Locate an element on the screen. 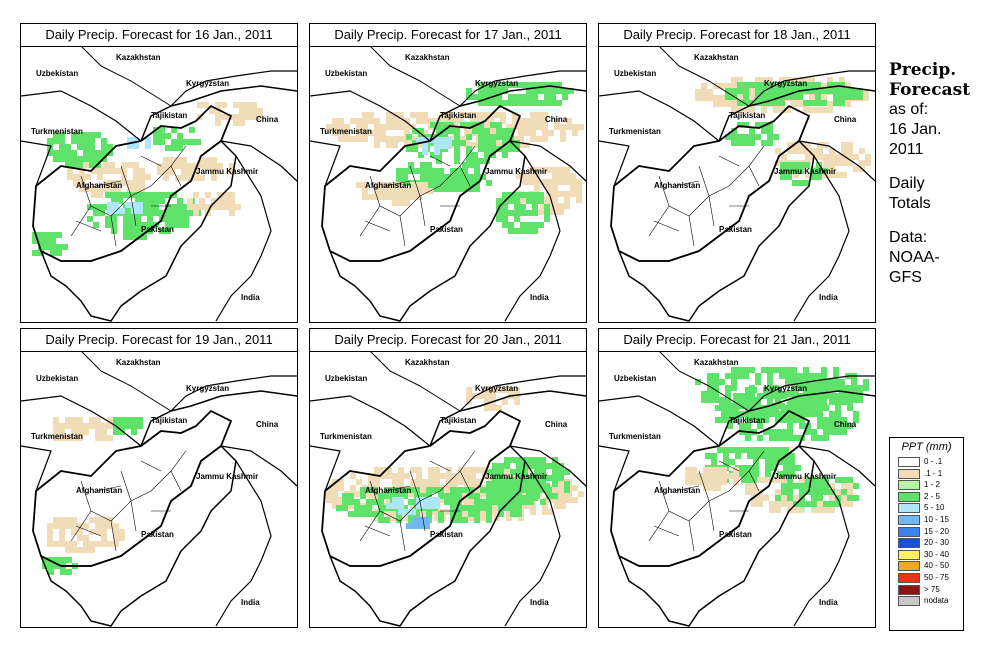 Image resolution: width=983 pixels, height=649 pixels. legend-item: > 75 is located at coordinates (926, 590).